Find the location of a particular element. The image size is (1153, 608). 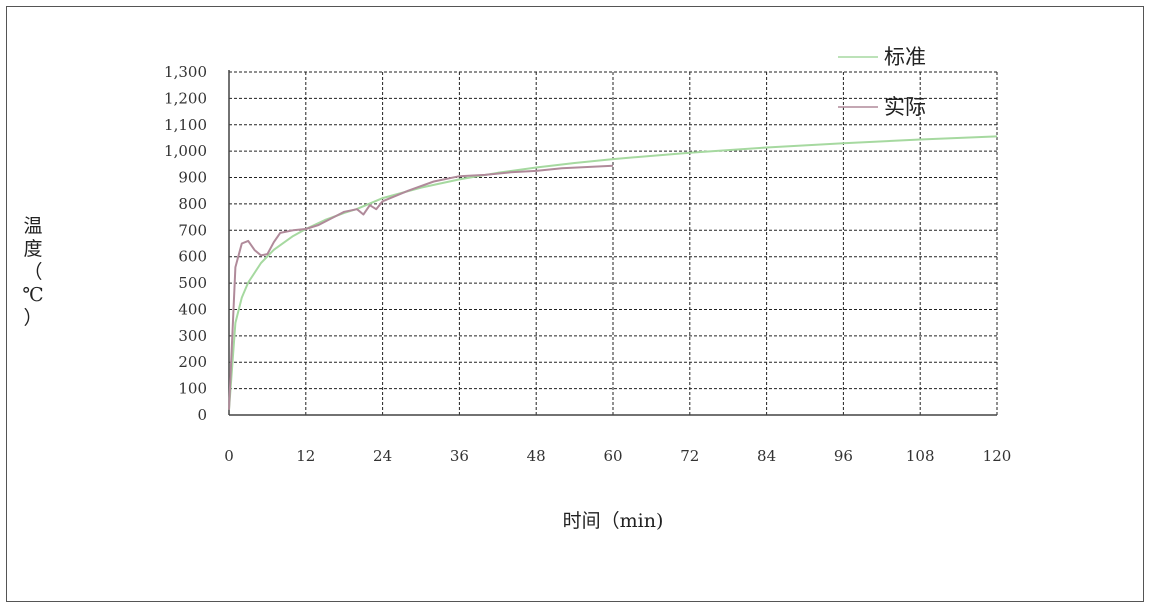

y-axis-title-char: 温 is located at coordinates (32, 226).